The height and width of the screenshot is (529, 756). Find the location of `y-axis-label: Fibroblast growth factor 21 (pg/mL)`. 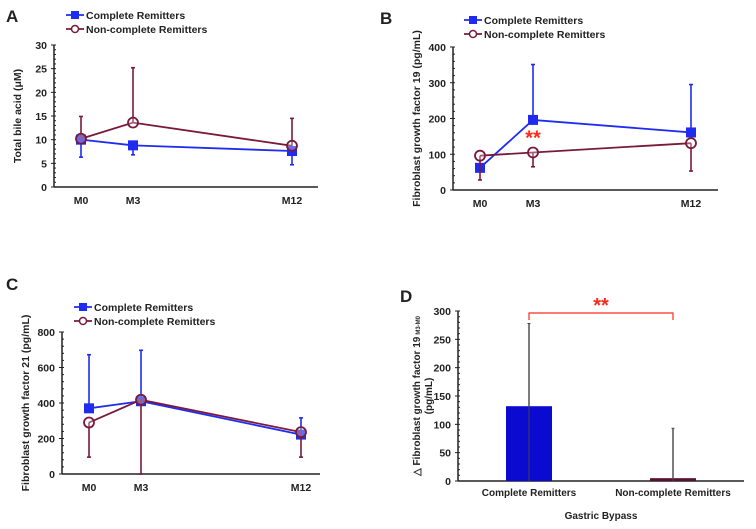

y-axis-label: Fibroblast growth factor 21 (pg/mL) is located at coordinates (26, 403).